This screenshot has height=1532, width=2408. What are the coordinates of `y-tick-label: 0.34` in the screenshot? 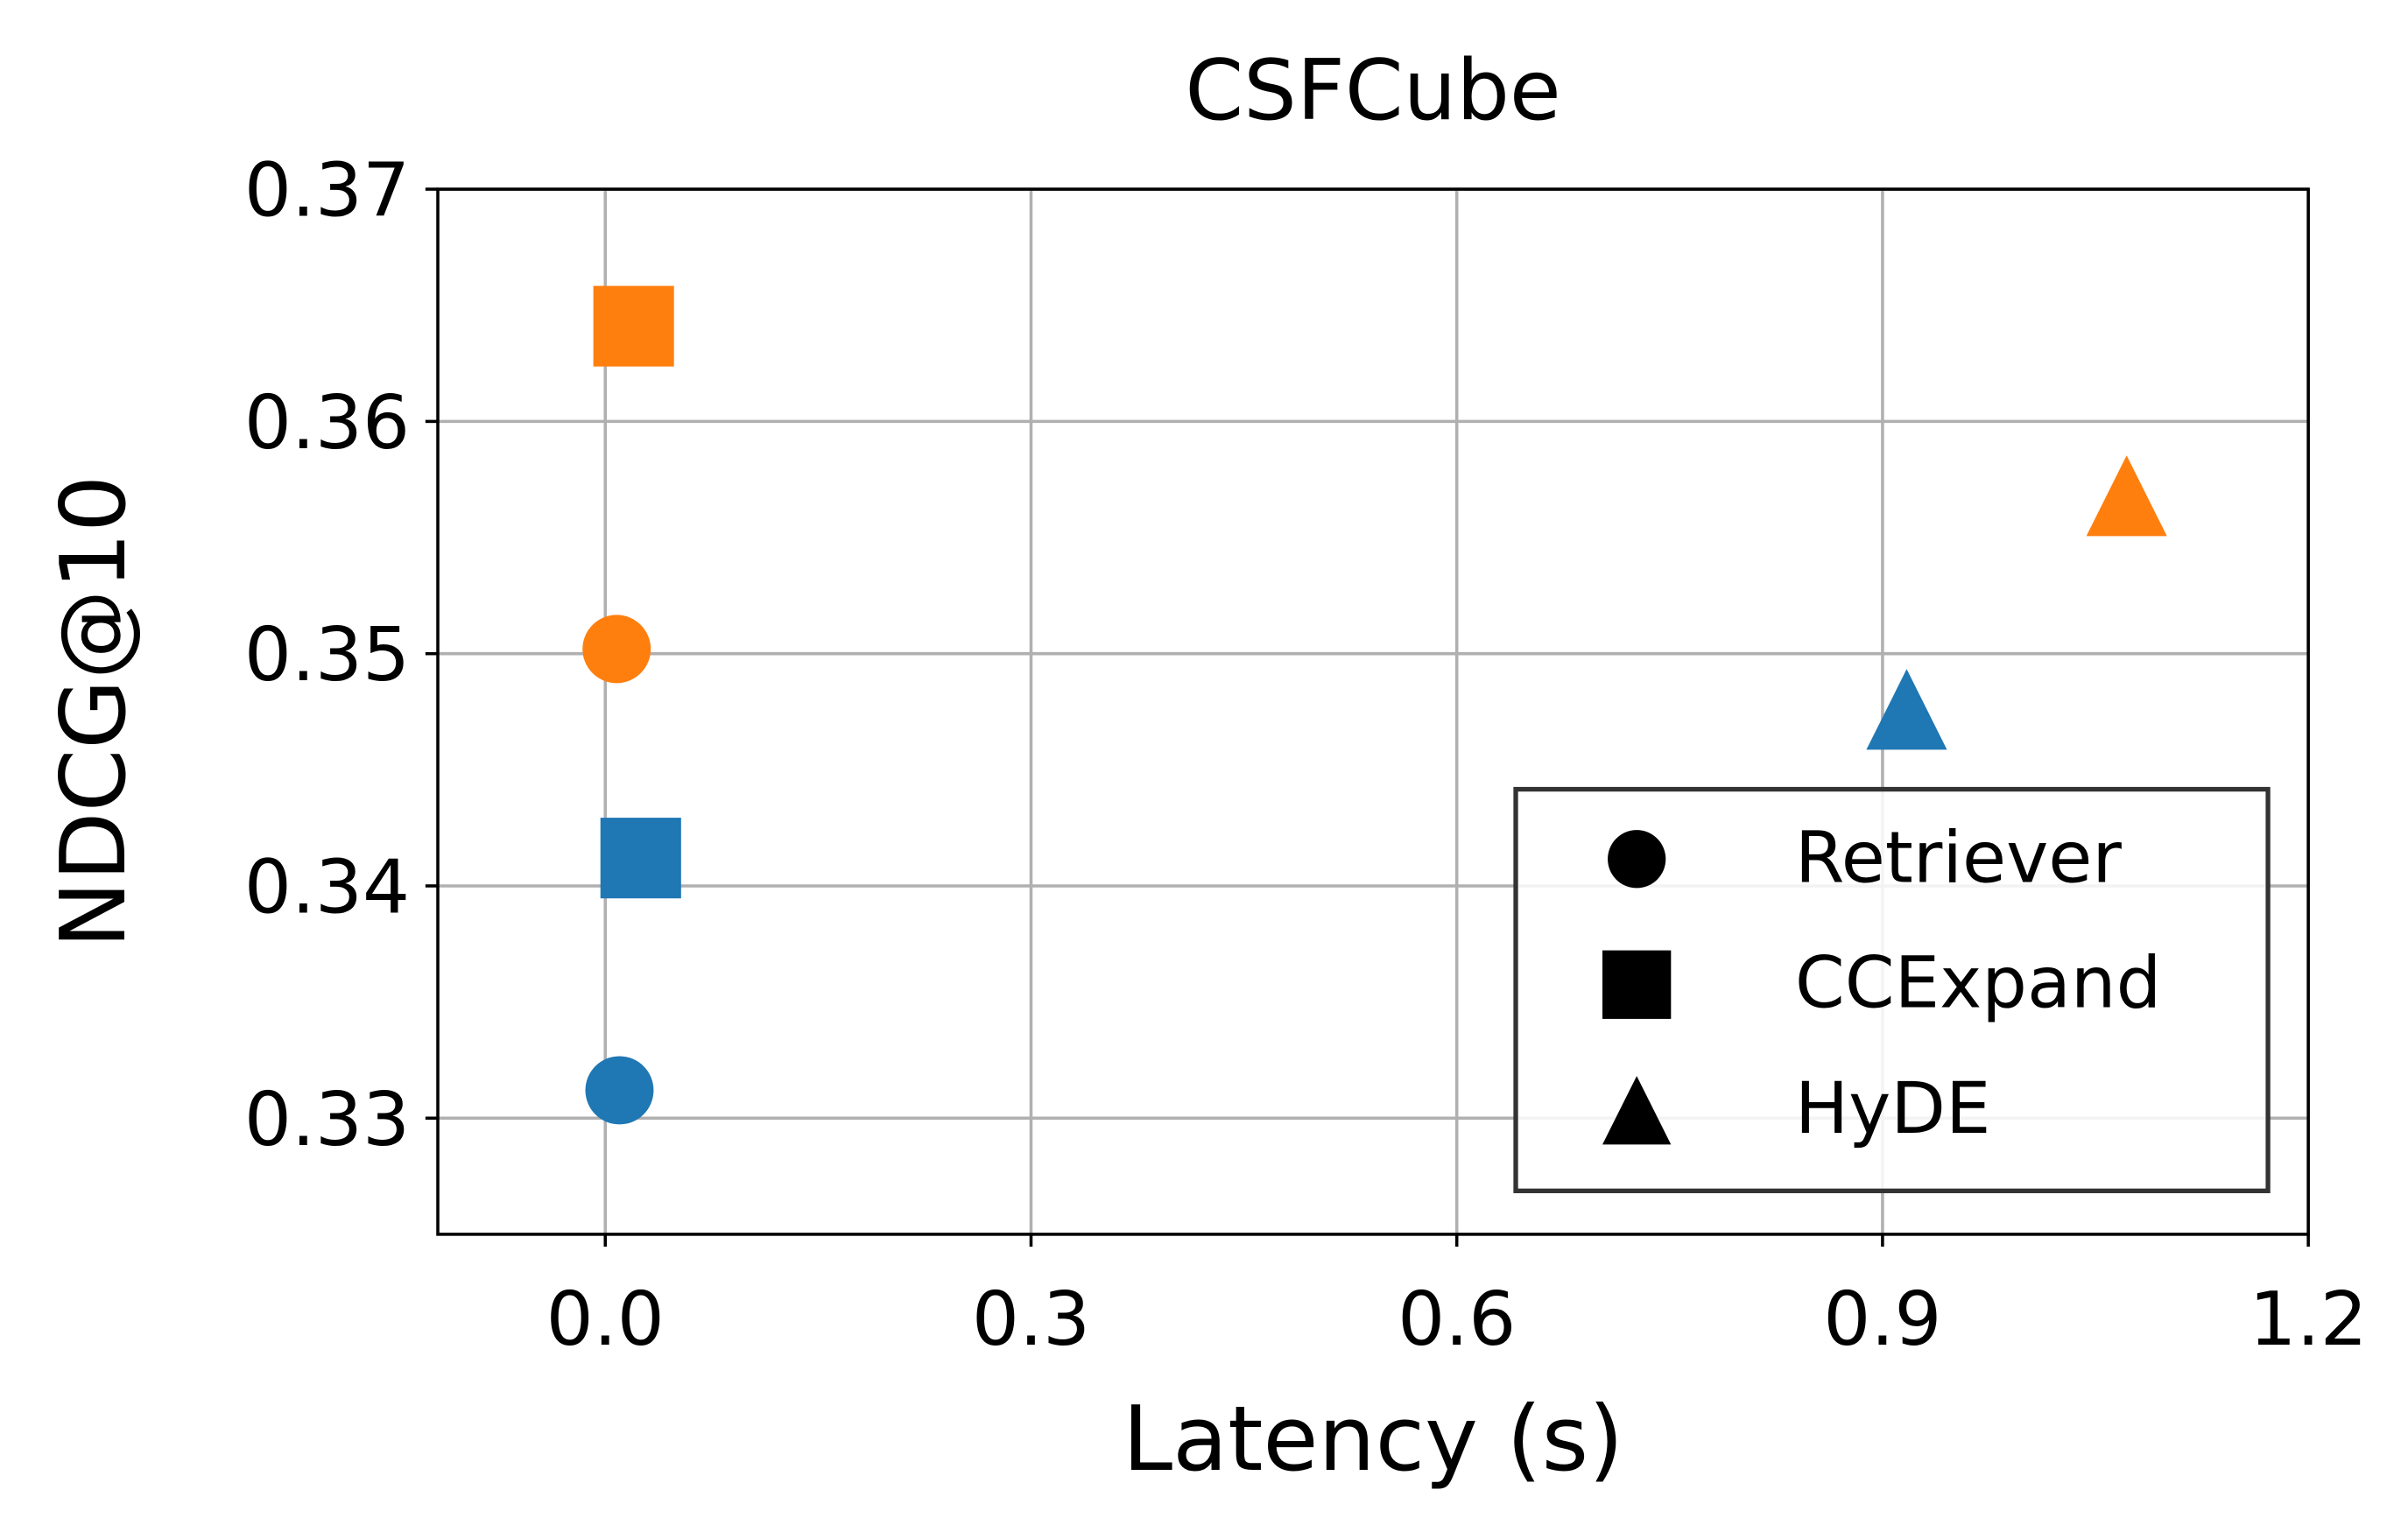 It's located at (327, 888).